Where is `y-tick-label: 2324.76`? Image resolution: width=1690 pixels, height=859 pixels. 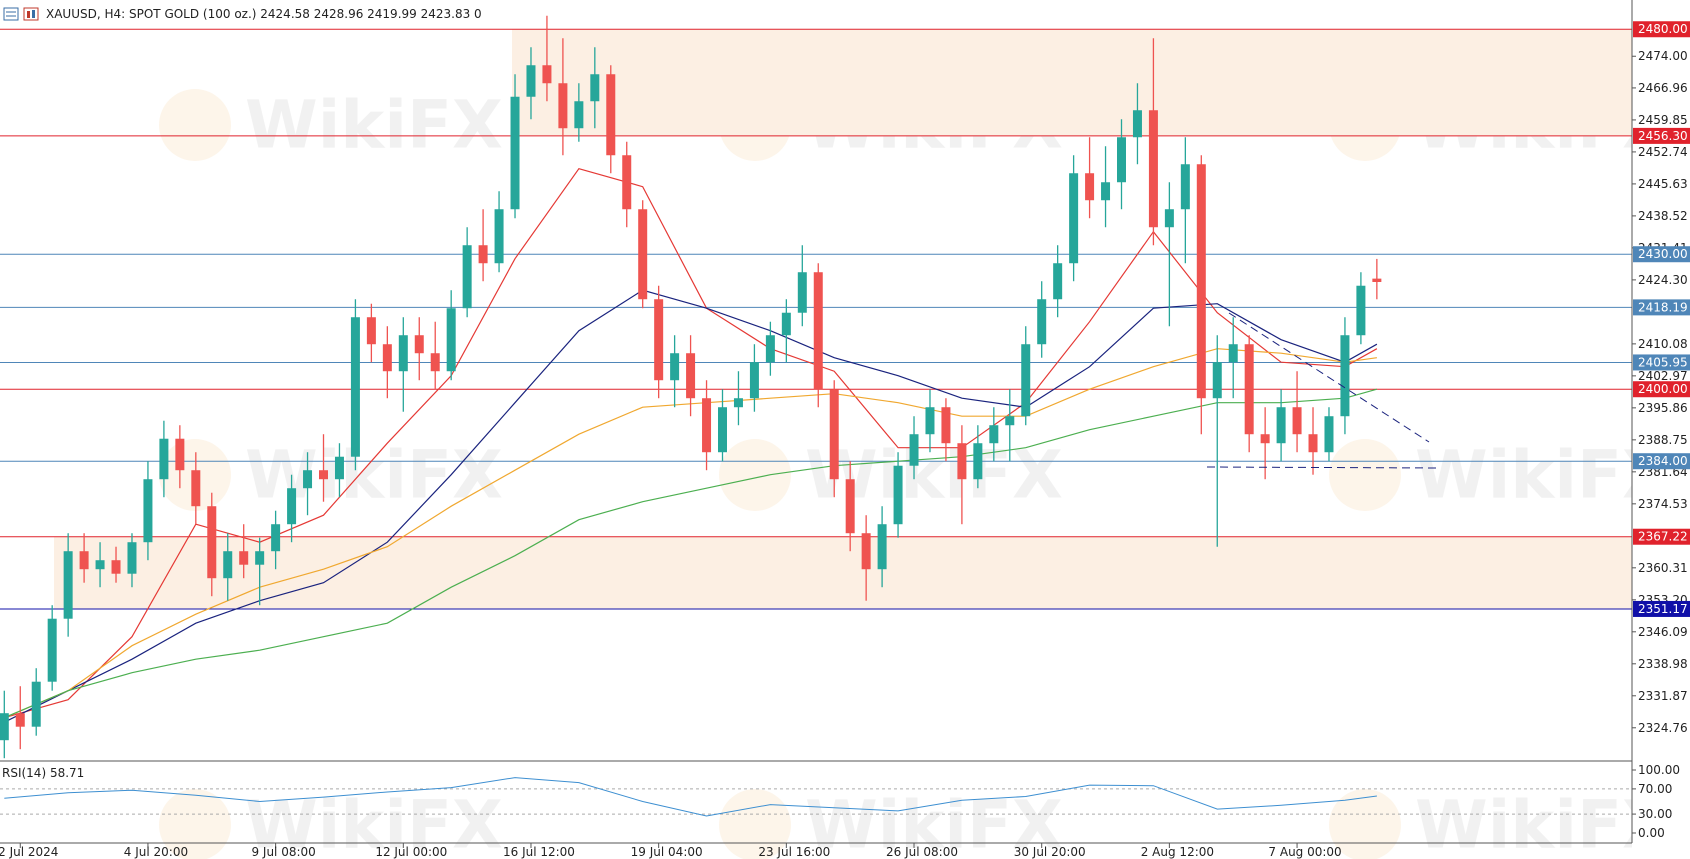 y-tick-label: 2324.76 is located at coordinates (1663, 728).